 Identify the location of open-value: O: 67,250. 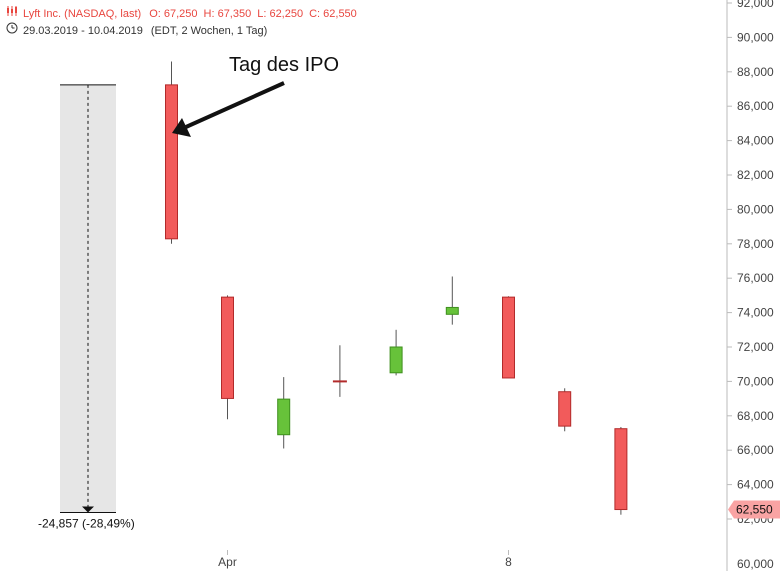
(173, 13).